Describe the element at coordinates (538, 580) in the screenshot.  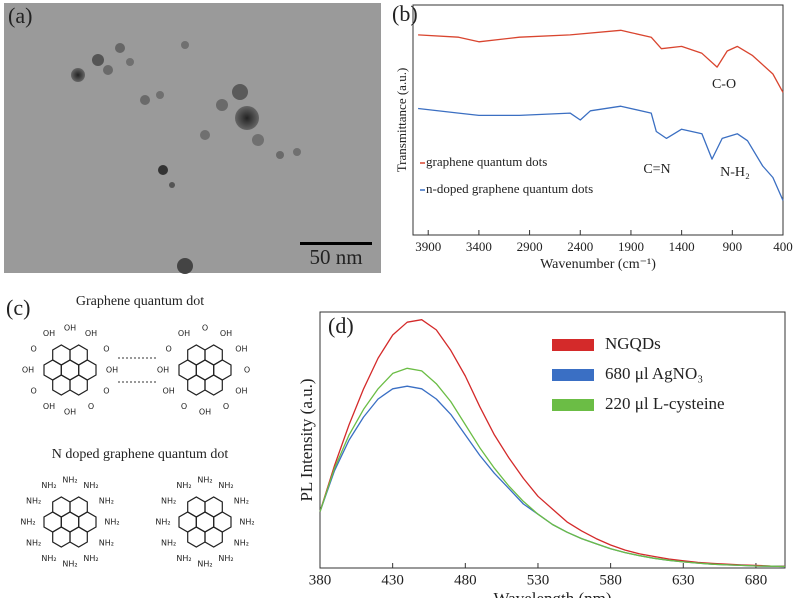
I see `x-tick-label: 530` at that location.